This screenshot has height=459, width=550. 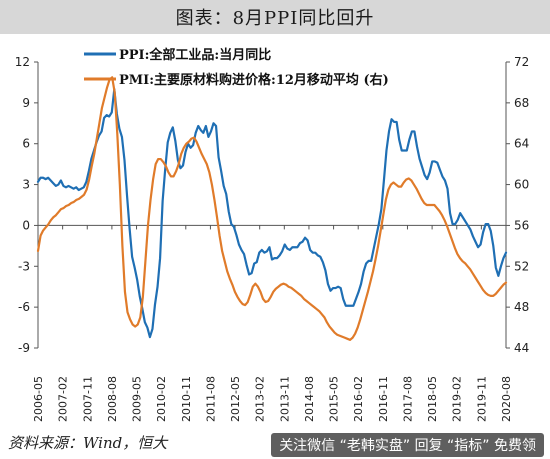 I want to click on x-tick-label: 2020-08, so click(x=506, y=399).